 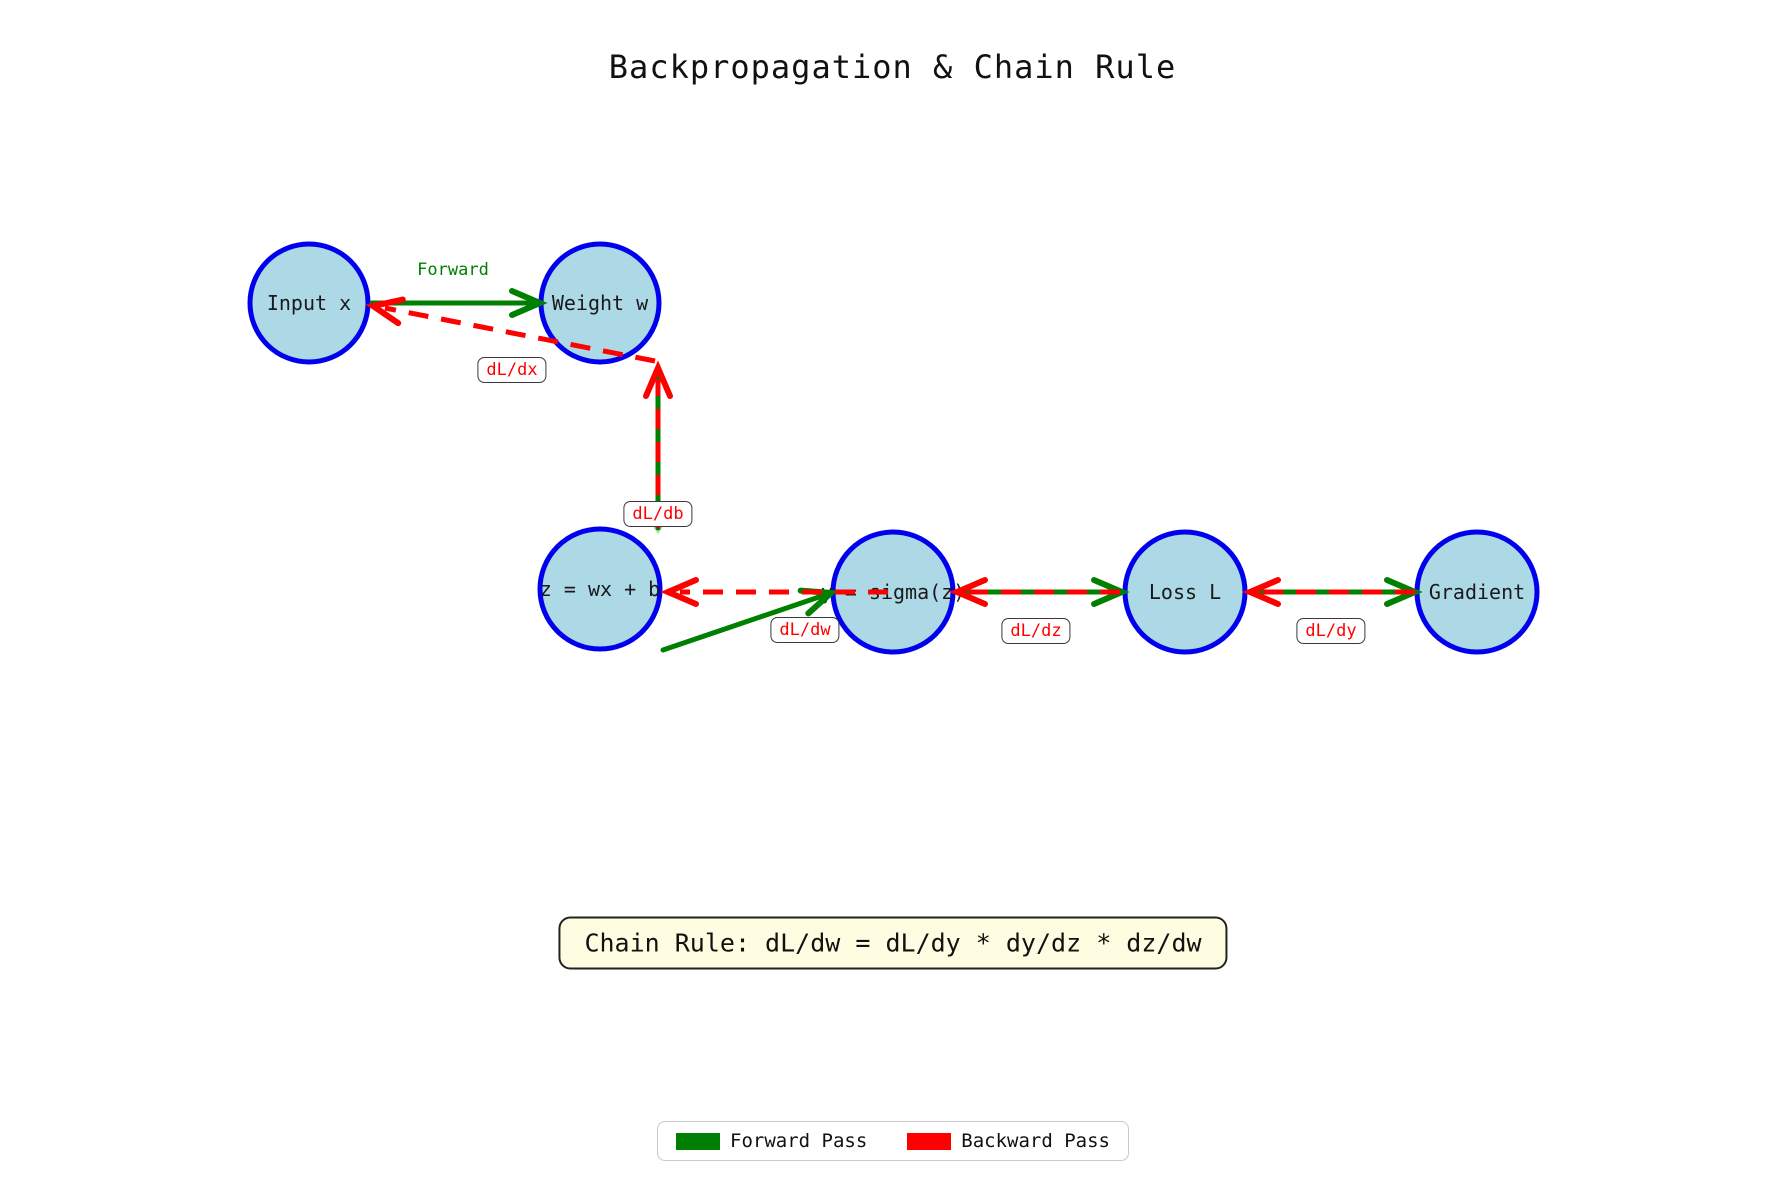 I want to click on legend-backward-item: Backward Pass, so click(x=1008, y=1141).